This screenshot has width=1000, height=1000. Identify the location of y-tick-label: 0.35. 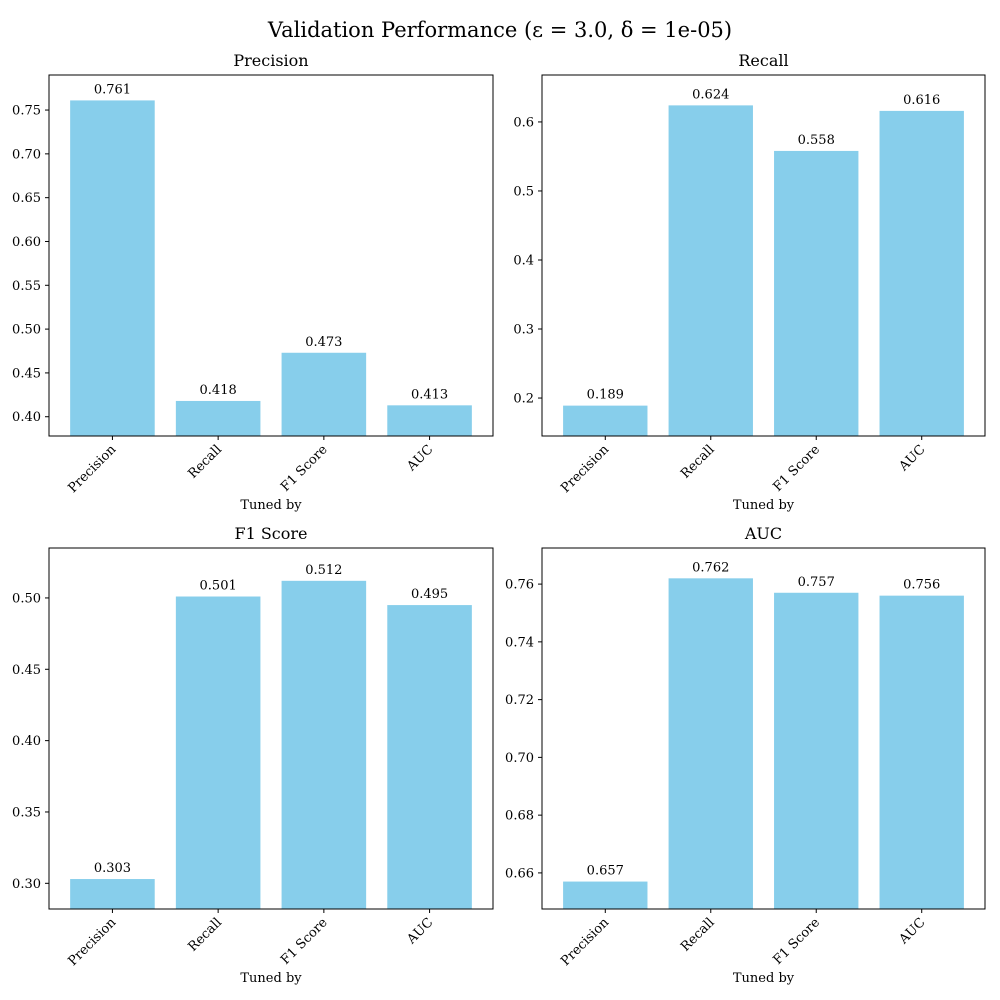
(26, 812).